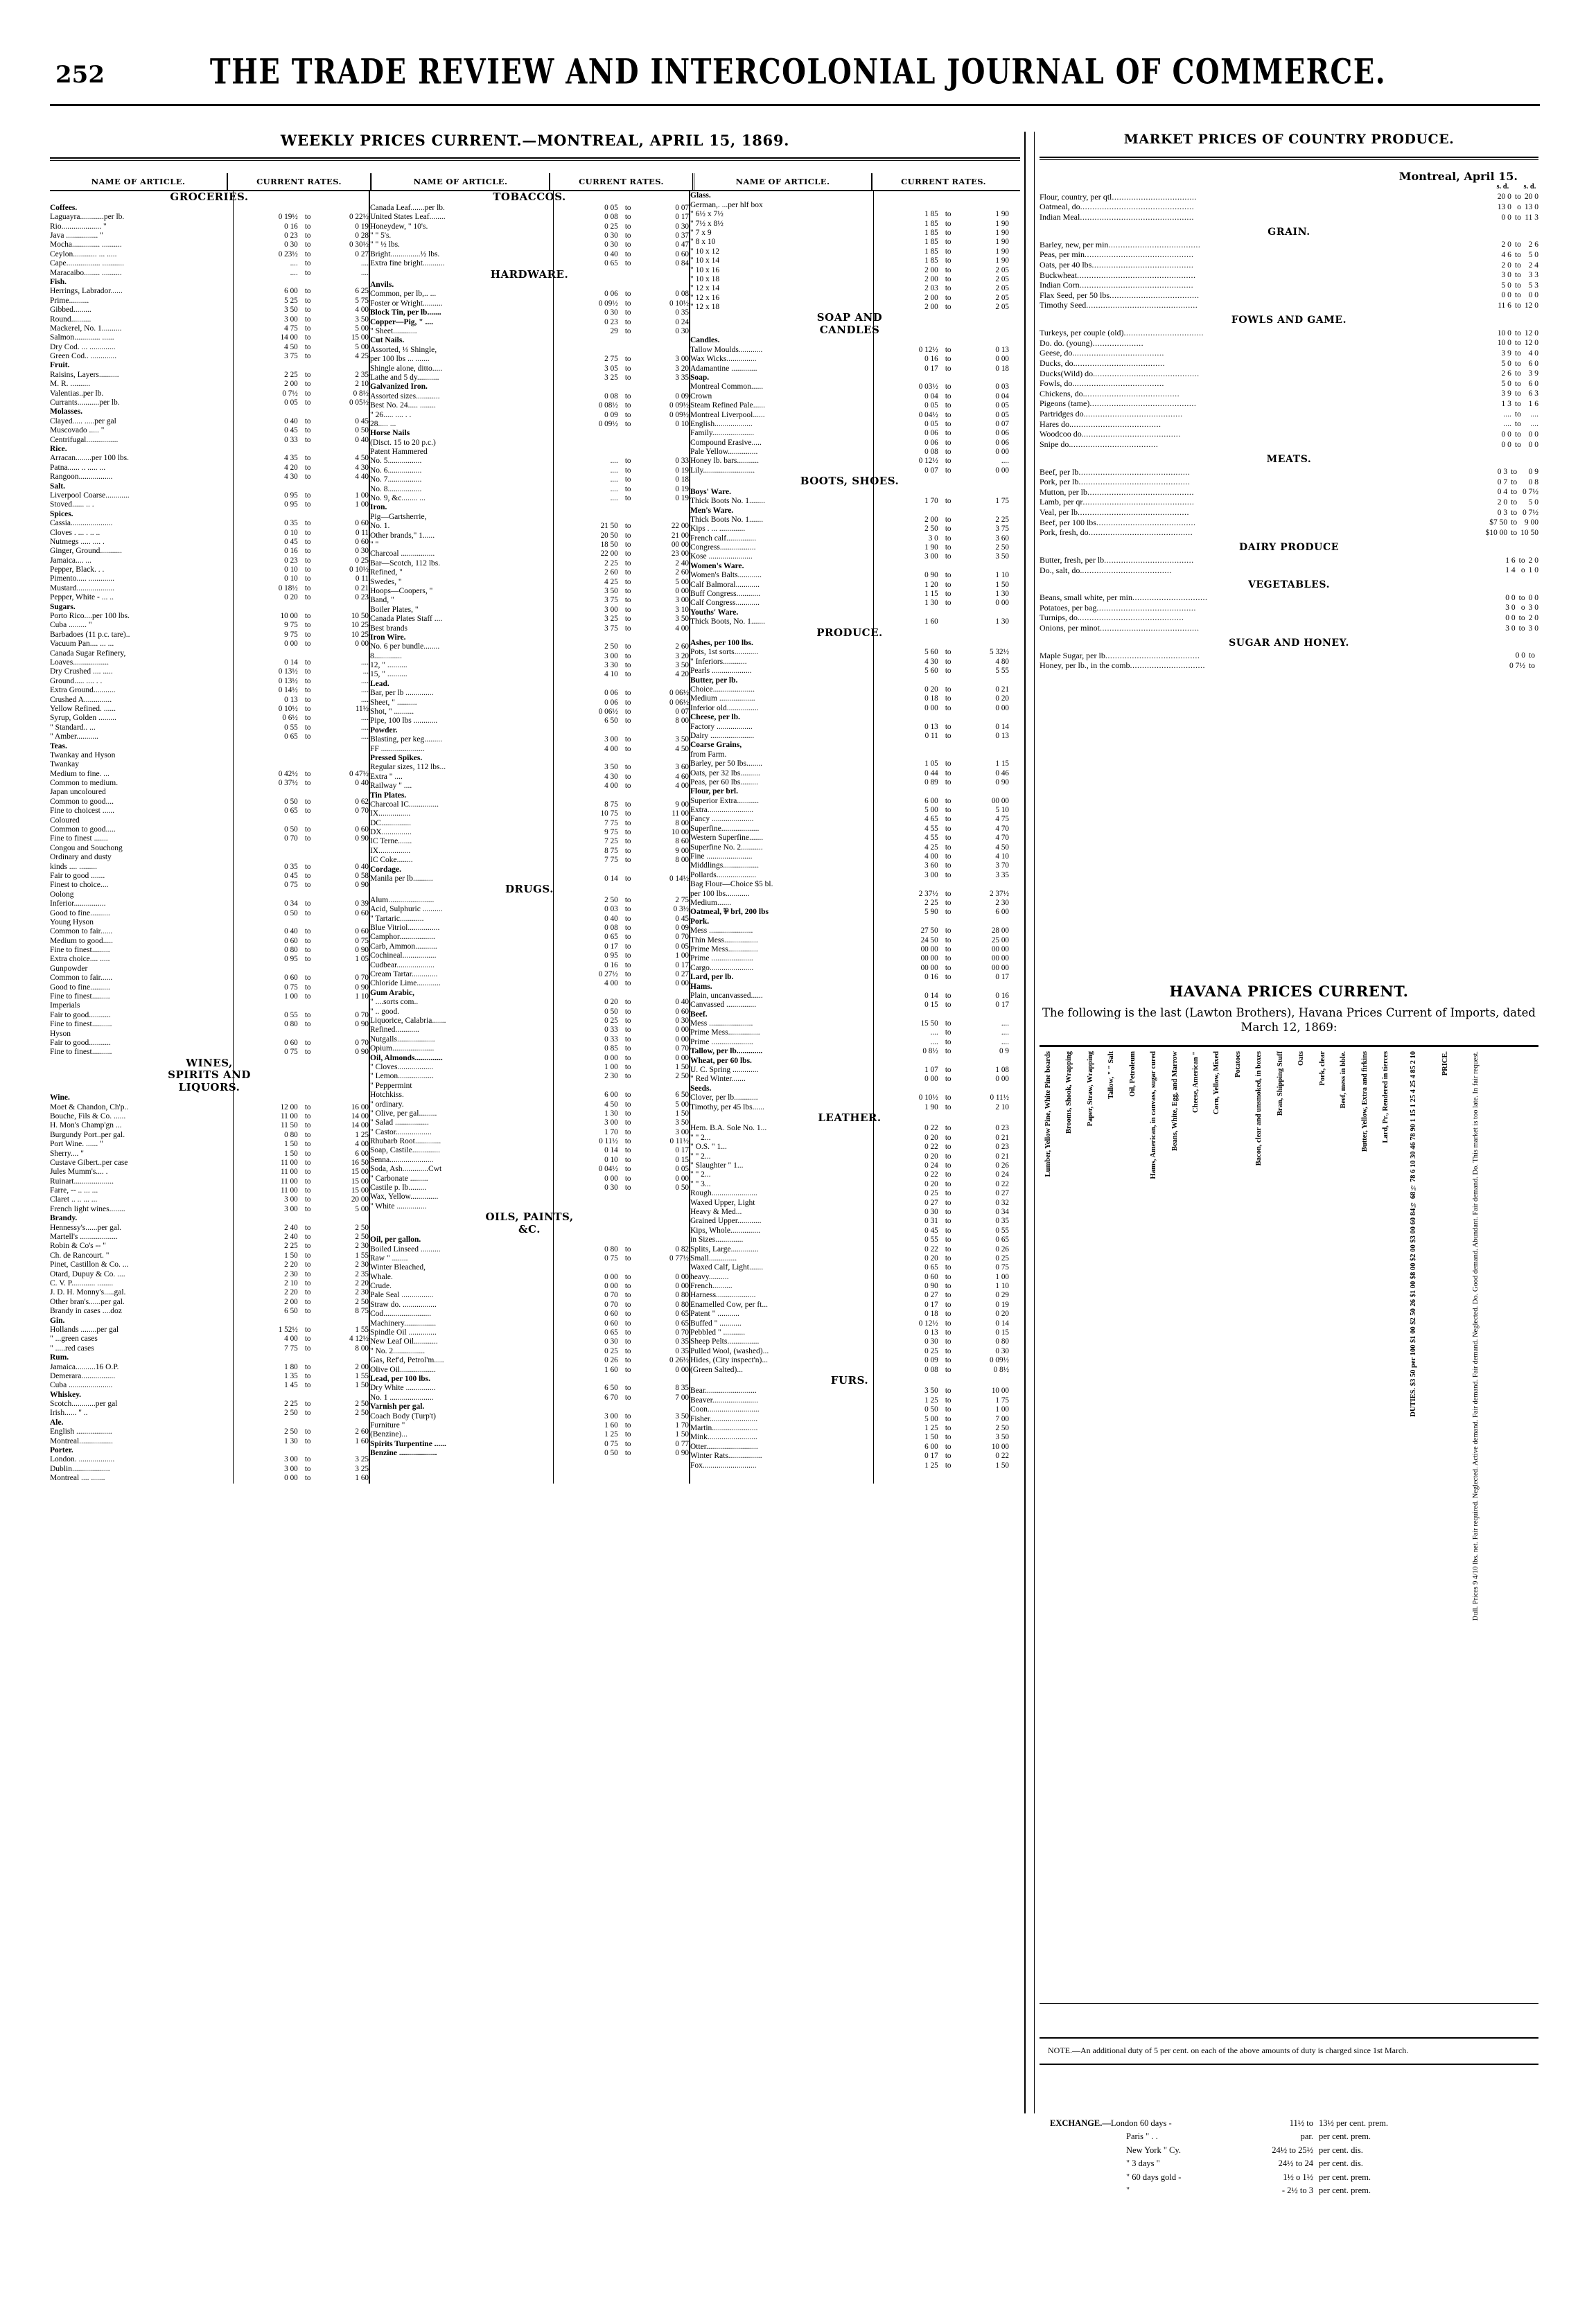 Image resolution: width=1596 pixels, height=2313 pixels. I want to click on price-row: Nutmegs ..... .... .0 45 to 0 60, so click(209, 542).